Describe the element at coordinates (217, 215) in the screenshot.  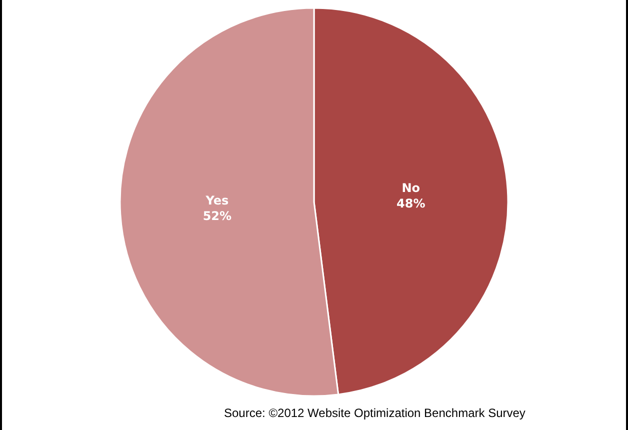
I see `data-label: 52%` at that location.